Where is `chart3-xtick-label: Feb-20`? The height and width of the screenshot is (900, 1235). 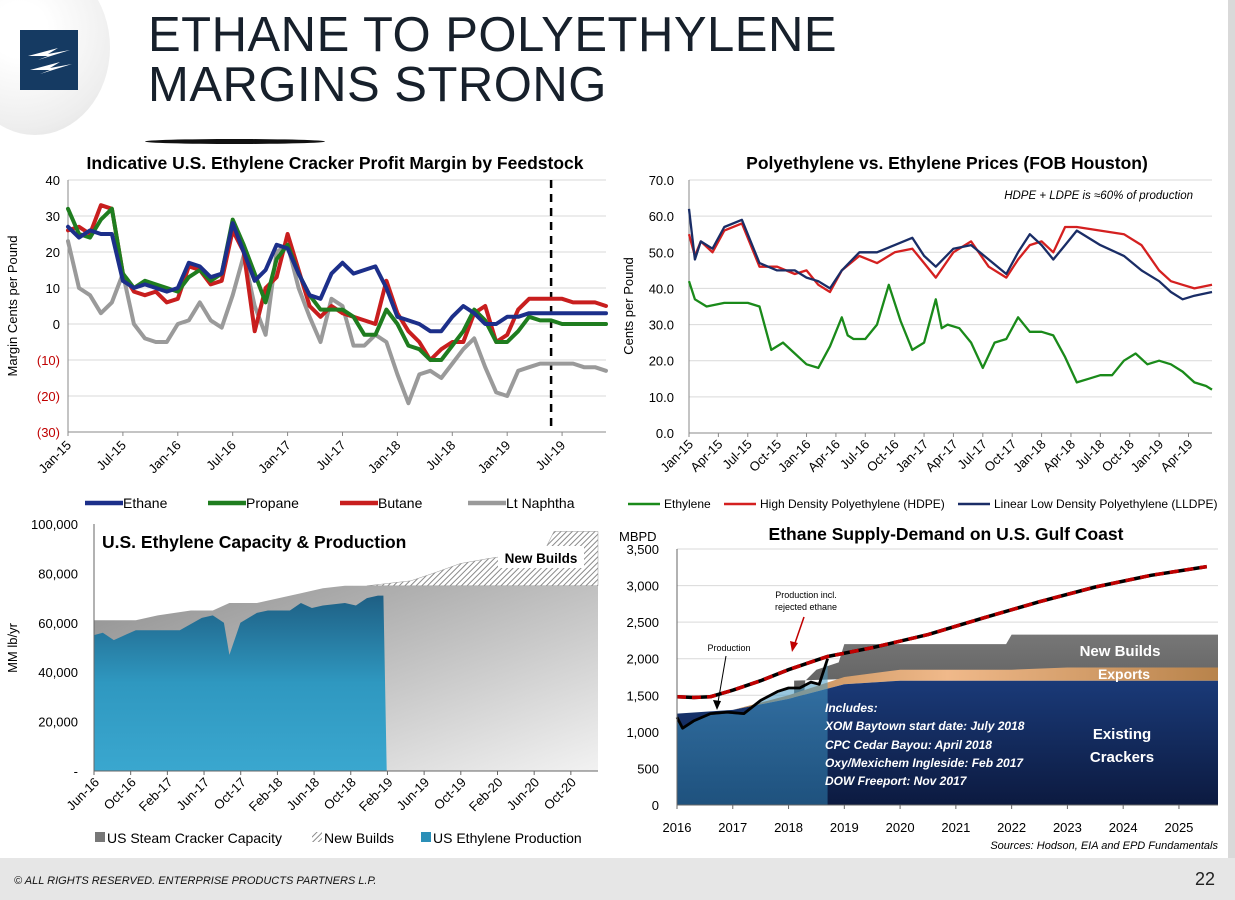
chart3-xtick-label: Feb-20 is located at coordinates (486, 795).